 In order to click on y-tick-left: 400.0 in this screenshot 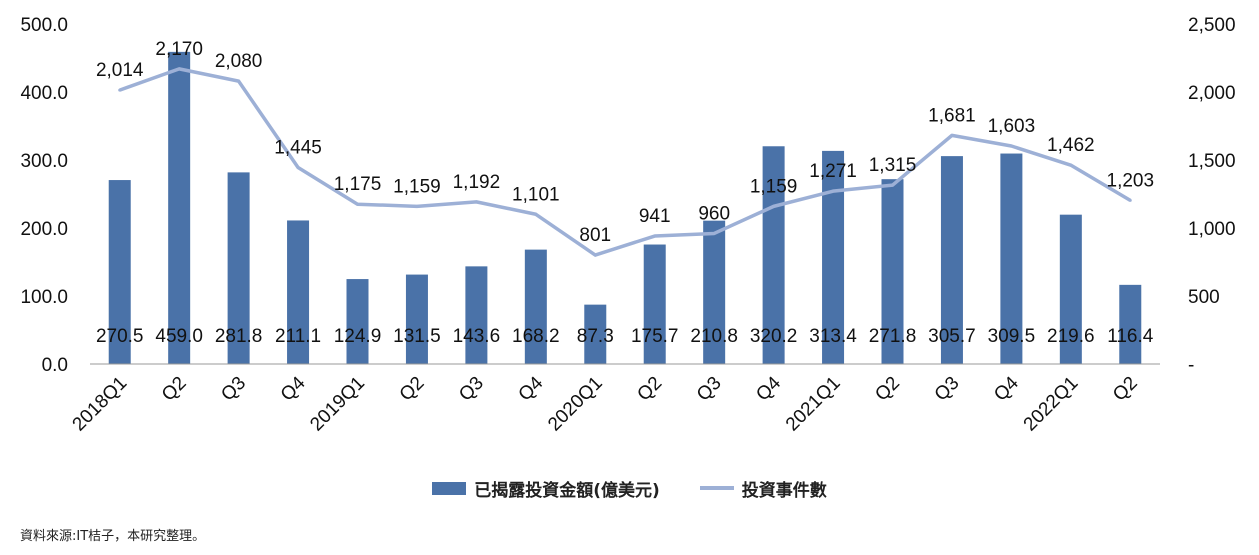, I will do `click(44, 93)`.